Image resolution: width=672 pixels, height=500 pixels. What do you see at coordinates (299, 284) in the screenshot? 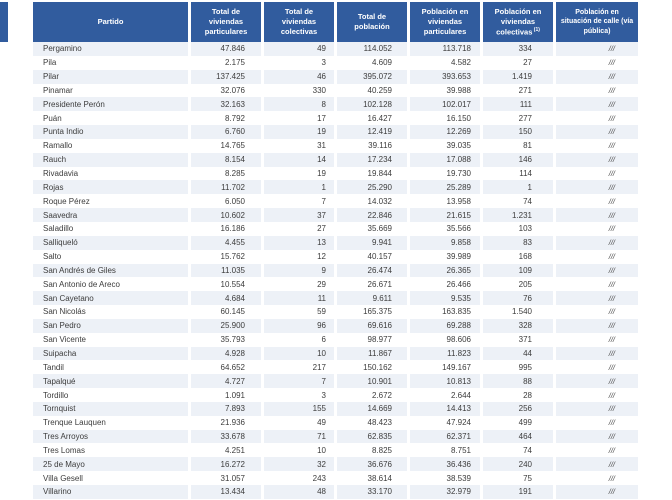
I see `cell-value: 29` at bounding box center [299, 284].